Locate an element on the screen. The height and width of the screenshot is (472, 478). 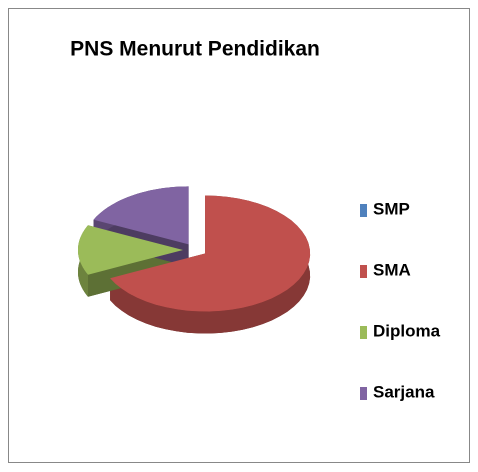
legend-label: Diploma is located at coordinates (407, 330).